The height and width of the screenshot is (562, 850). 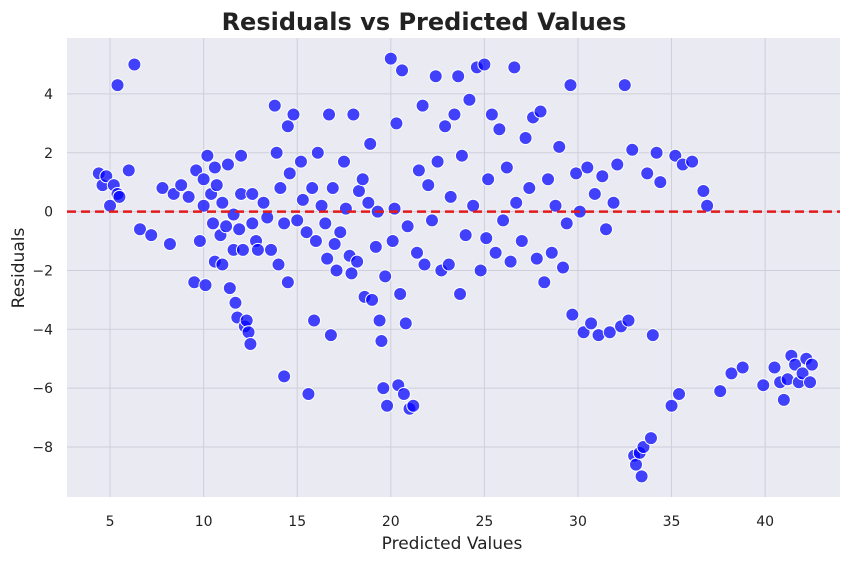 What do you see at coordinates (48, 213) in the screenshot?
I see `y-tick-label: 0` at bounding box center [48, 213].